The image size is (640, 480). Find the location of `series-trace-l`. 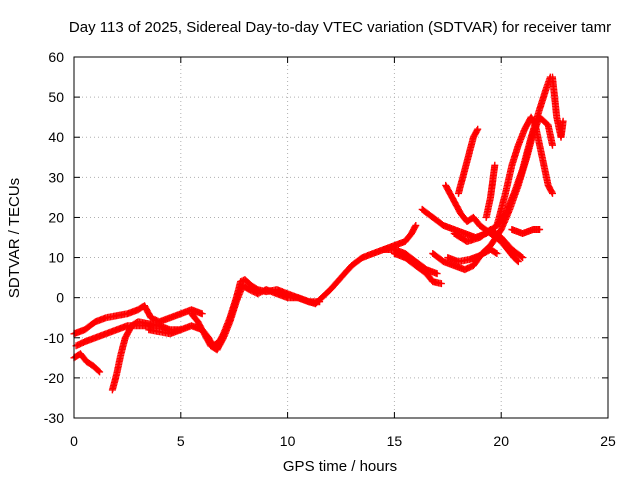

series-trace-l is located at coordinates (490, 191).